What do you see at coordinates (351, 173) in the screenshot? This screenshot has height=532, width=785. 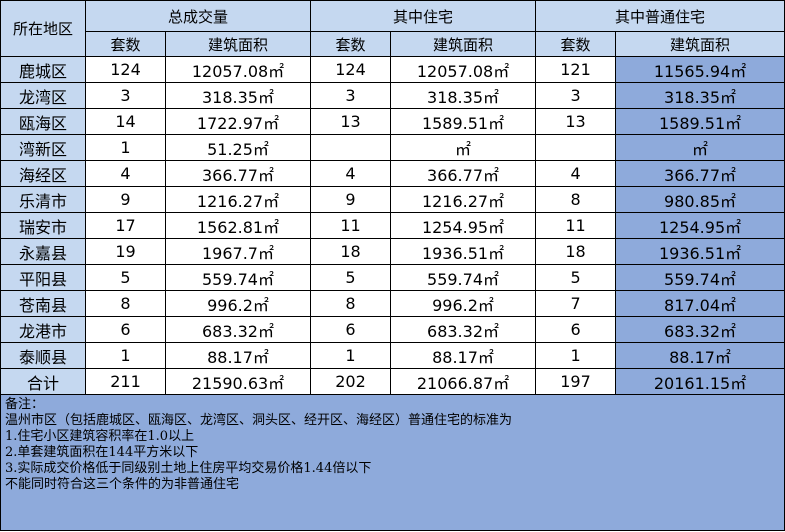 I see `residential-units-cell: 4` at bounding box center [351, 173].